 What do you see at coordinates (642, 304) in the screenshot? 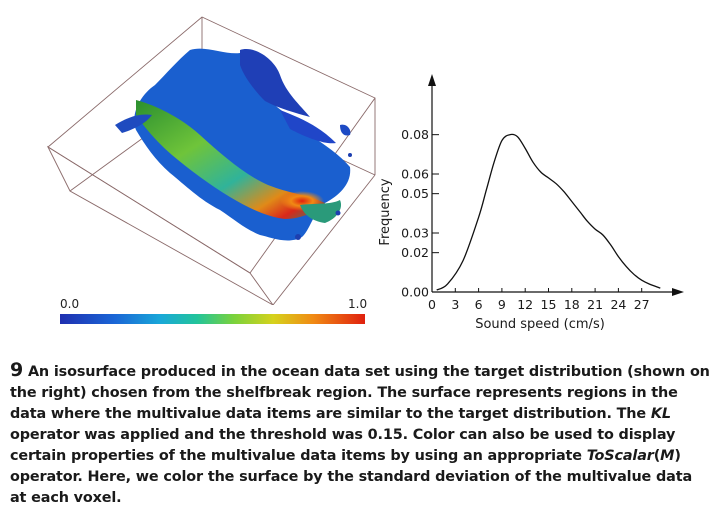
I see `x-tick-label: 27` at bounding box center [642, 304].